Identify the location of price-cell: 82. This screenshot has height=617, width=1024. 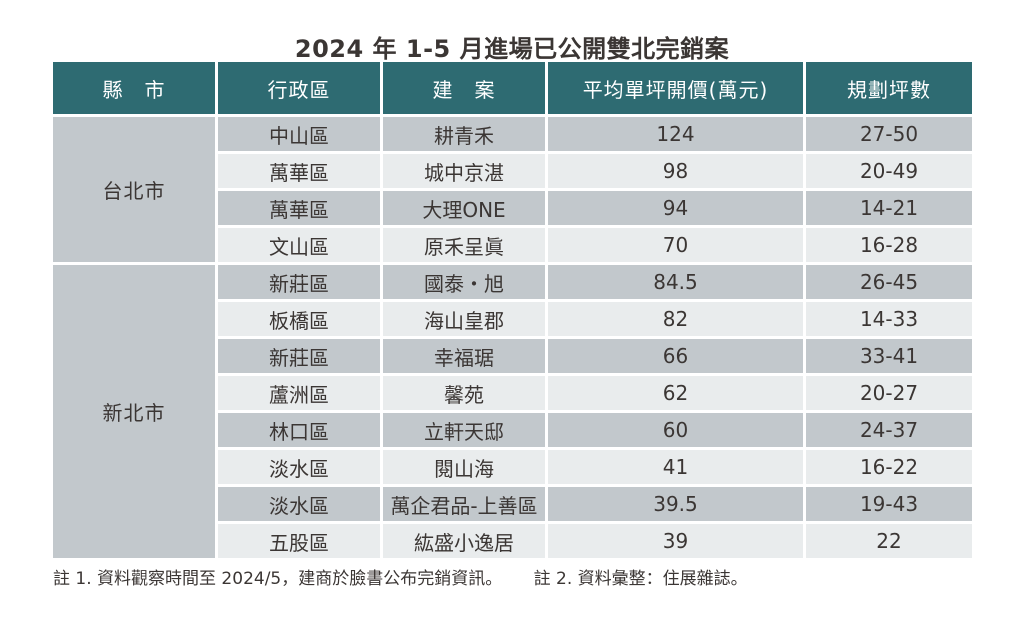
(675, 319).